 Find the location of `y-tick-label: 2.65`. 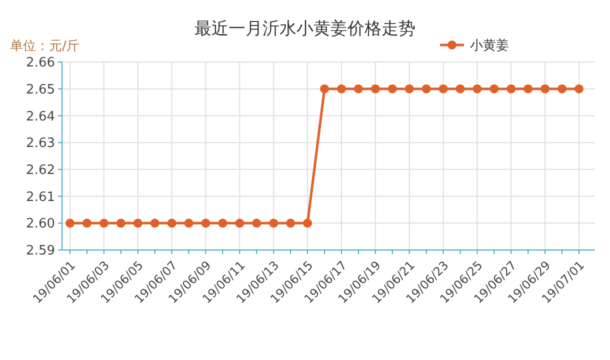

y-tick-label: 2.65 is located at coordinates (40, 90).